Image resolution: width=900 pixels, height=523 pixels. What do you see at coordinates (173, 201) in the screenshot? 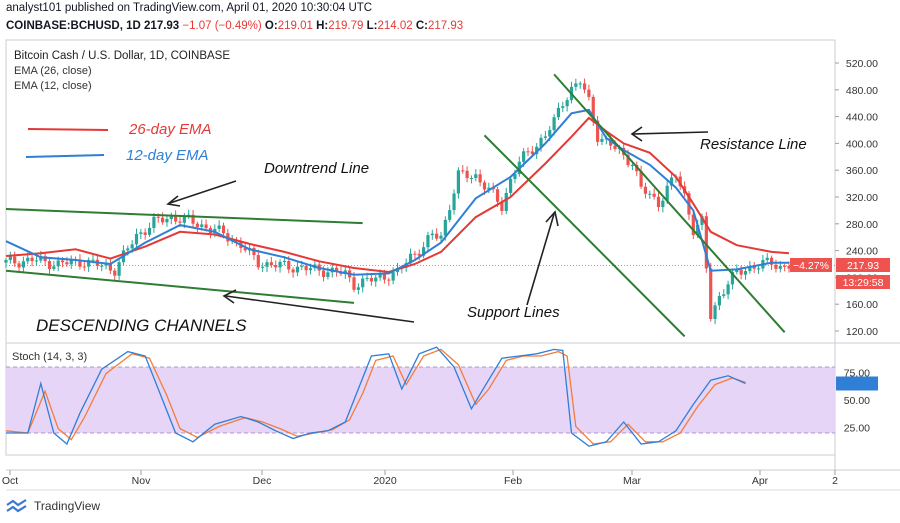
I see `downtrend-arrow-head` at bounding box center [173, 201].